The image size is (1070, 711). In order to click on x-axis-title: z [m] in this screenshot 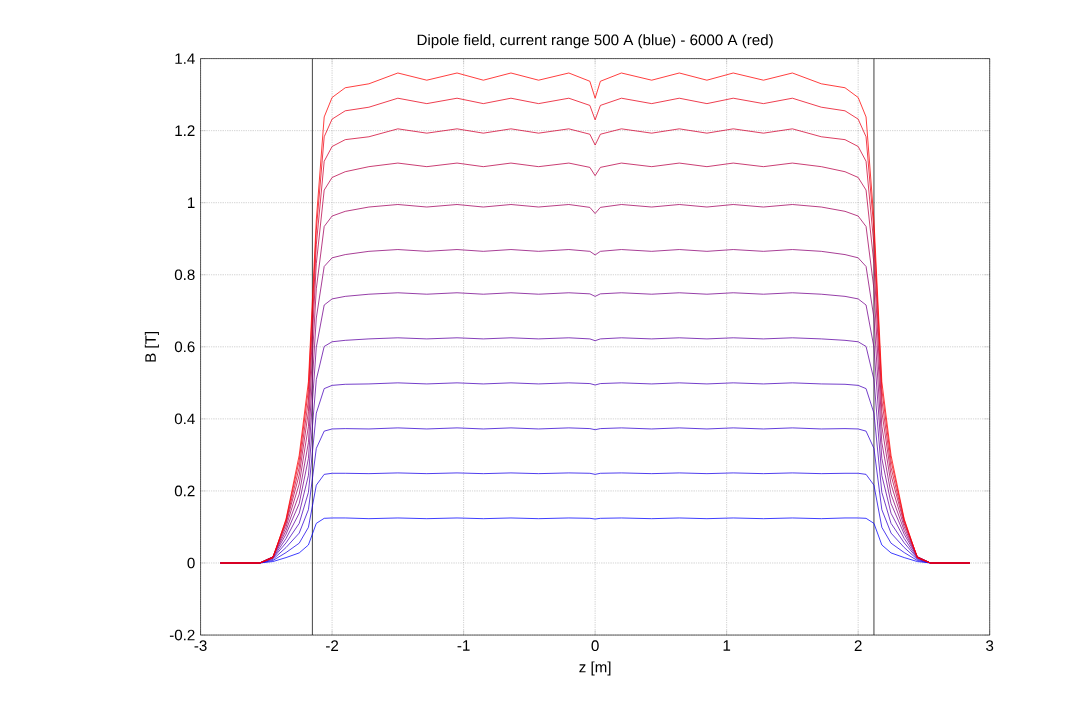, I will do `click(595, 668)`.